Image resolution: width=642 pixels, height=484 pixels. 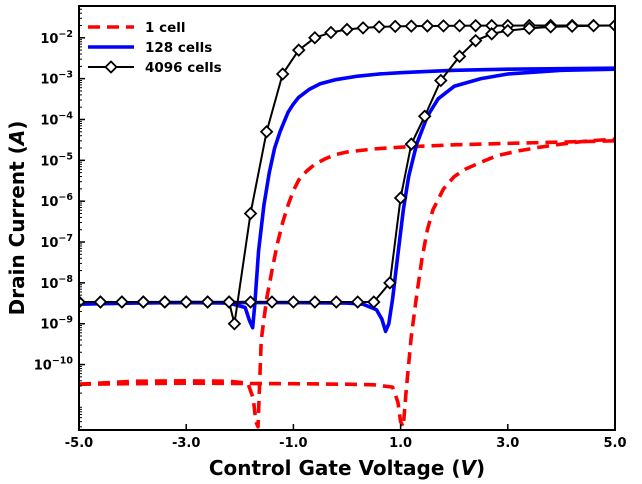 I want to click on legend-marker, so click(x=111, y=67).